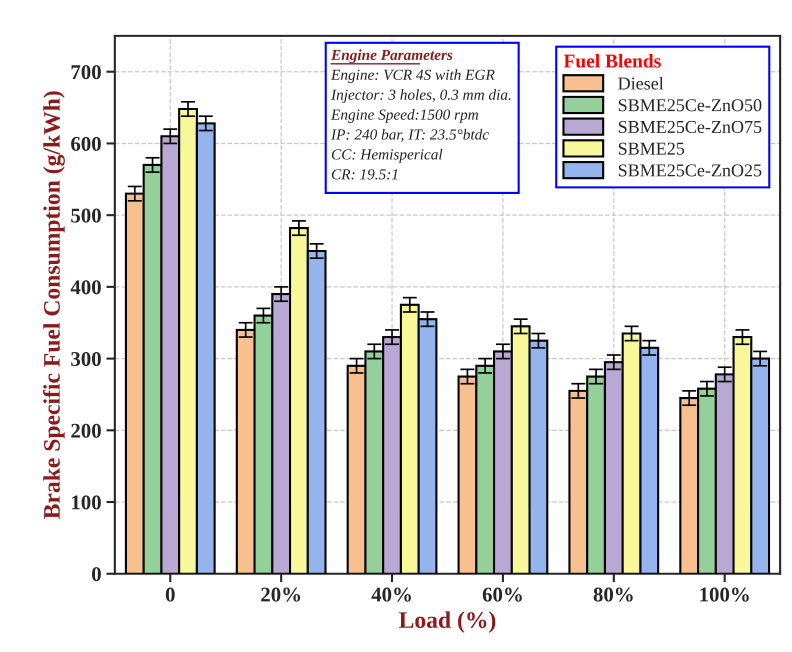 This screenshot has width=792, height=652. I want to click on annotation: Injector: 3 holes, 0.3 mm dia., so click(420, 96).